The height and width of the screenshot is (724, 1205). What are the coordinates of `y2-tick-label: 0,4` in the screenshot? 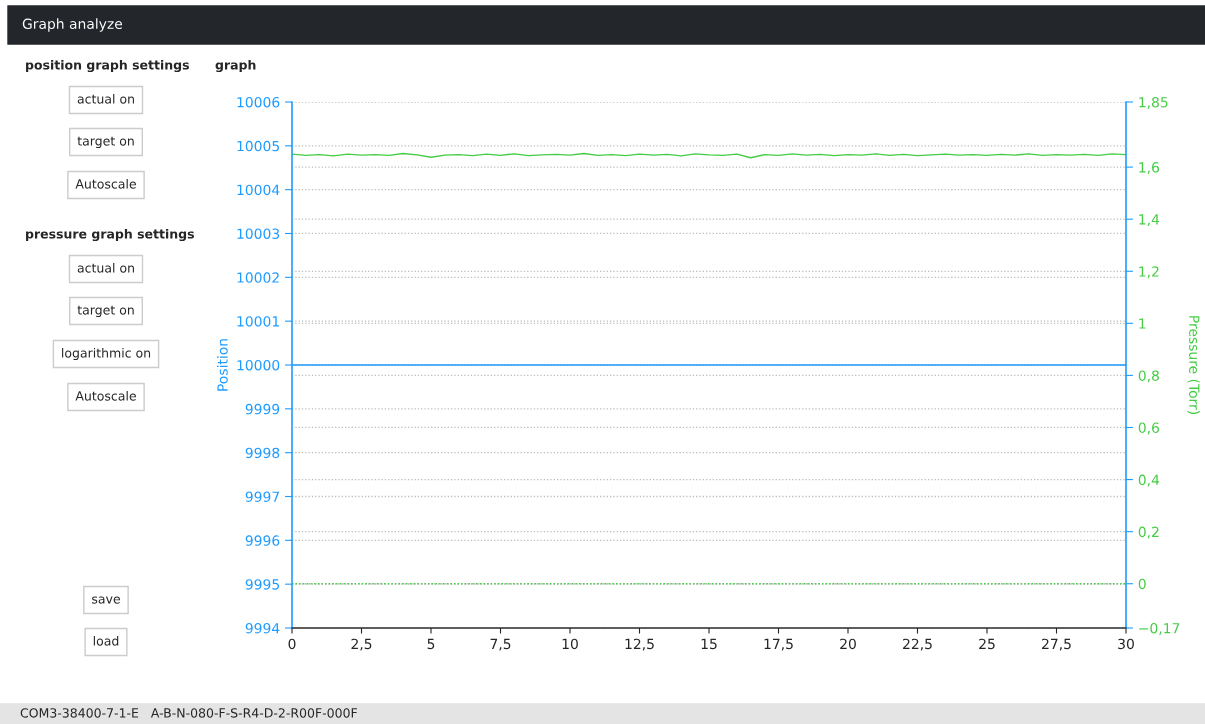 It's located at (1149, 480).